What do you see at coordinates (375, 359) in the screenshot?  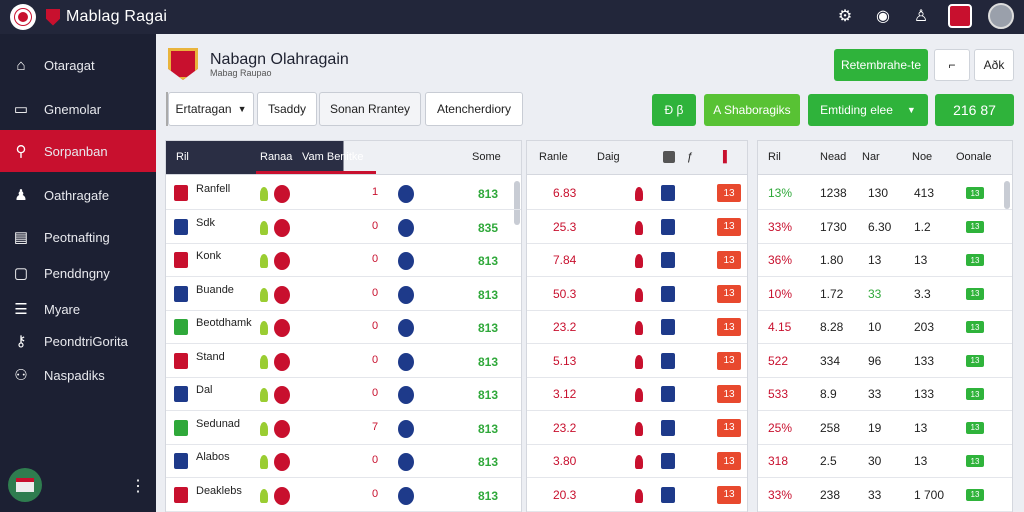 I see `score: 0` at bounding box center [375, 359].